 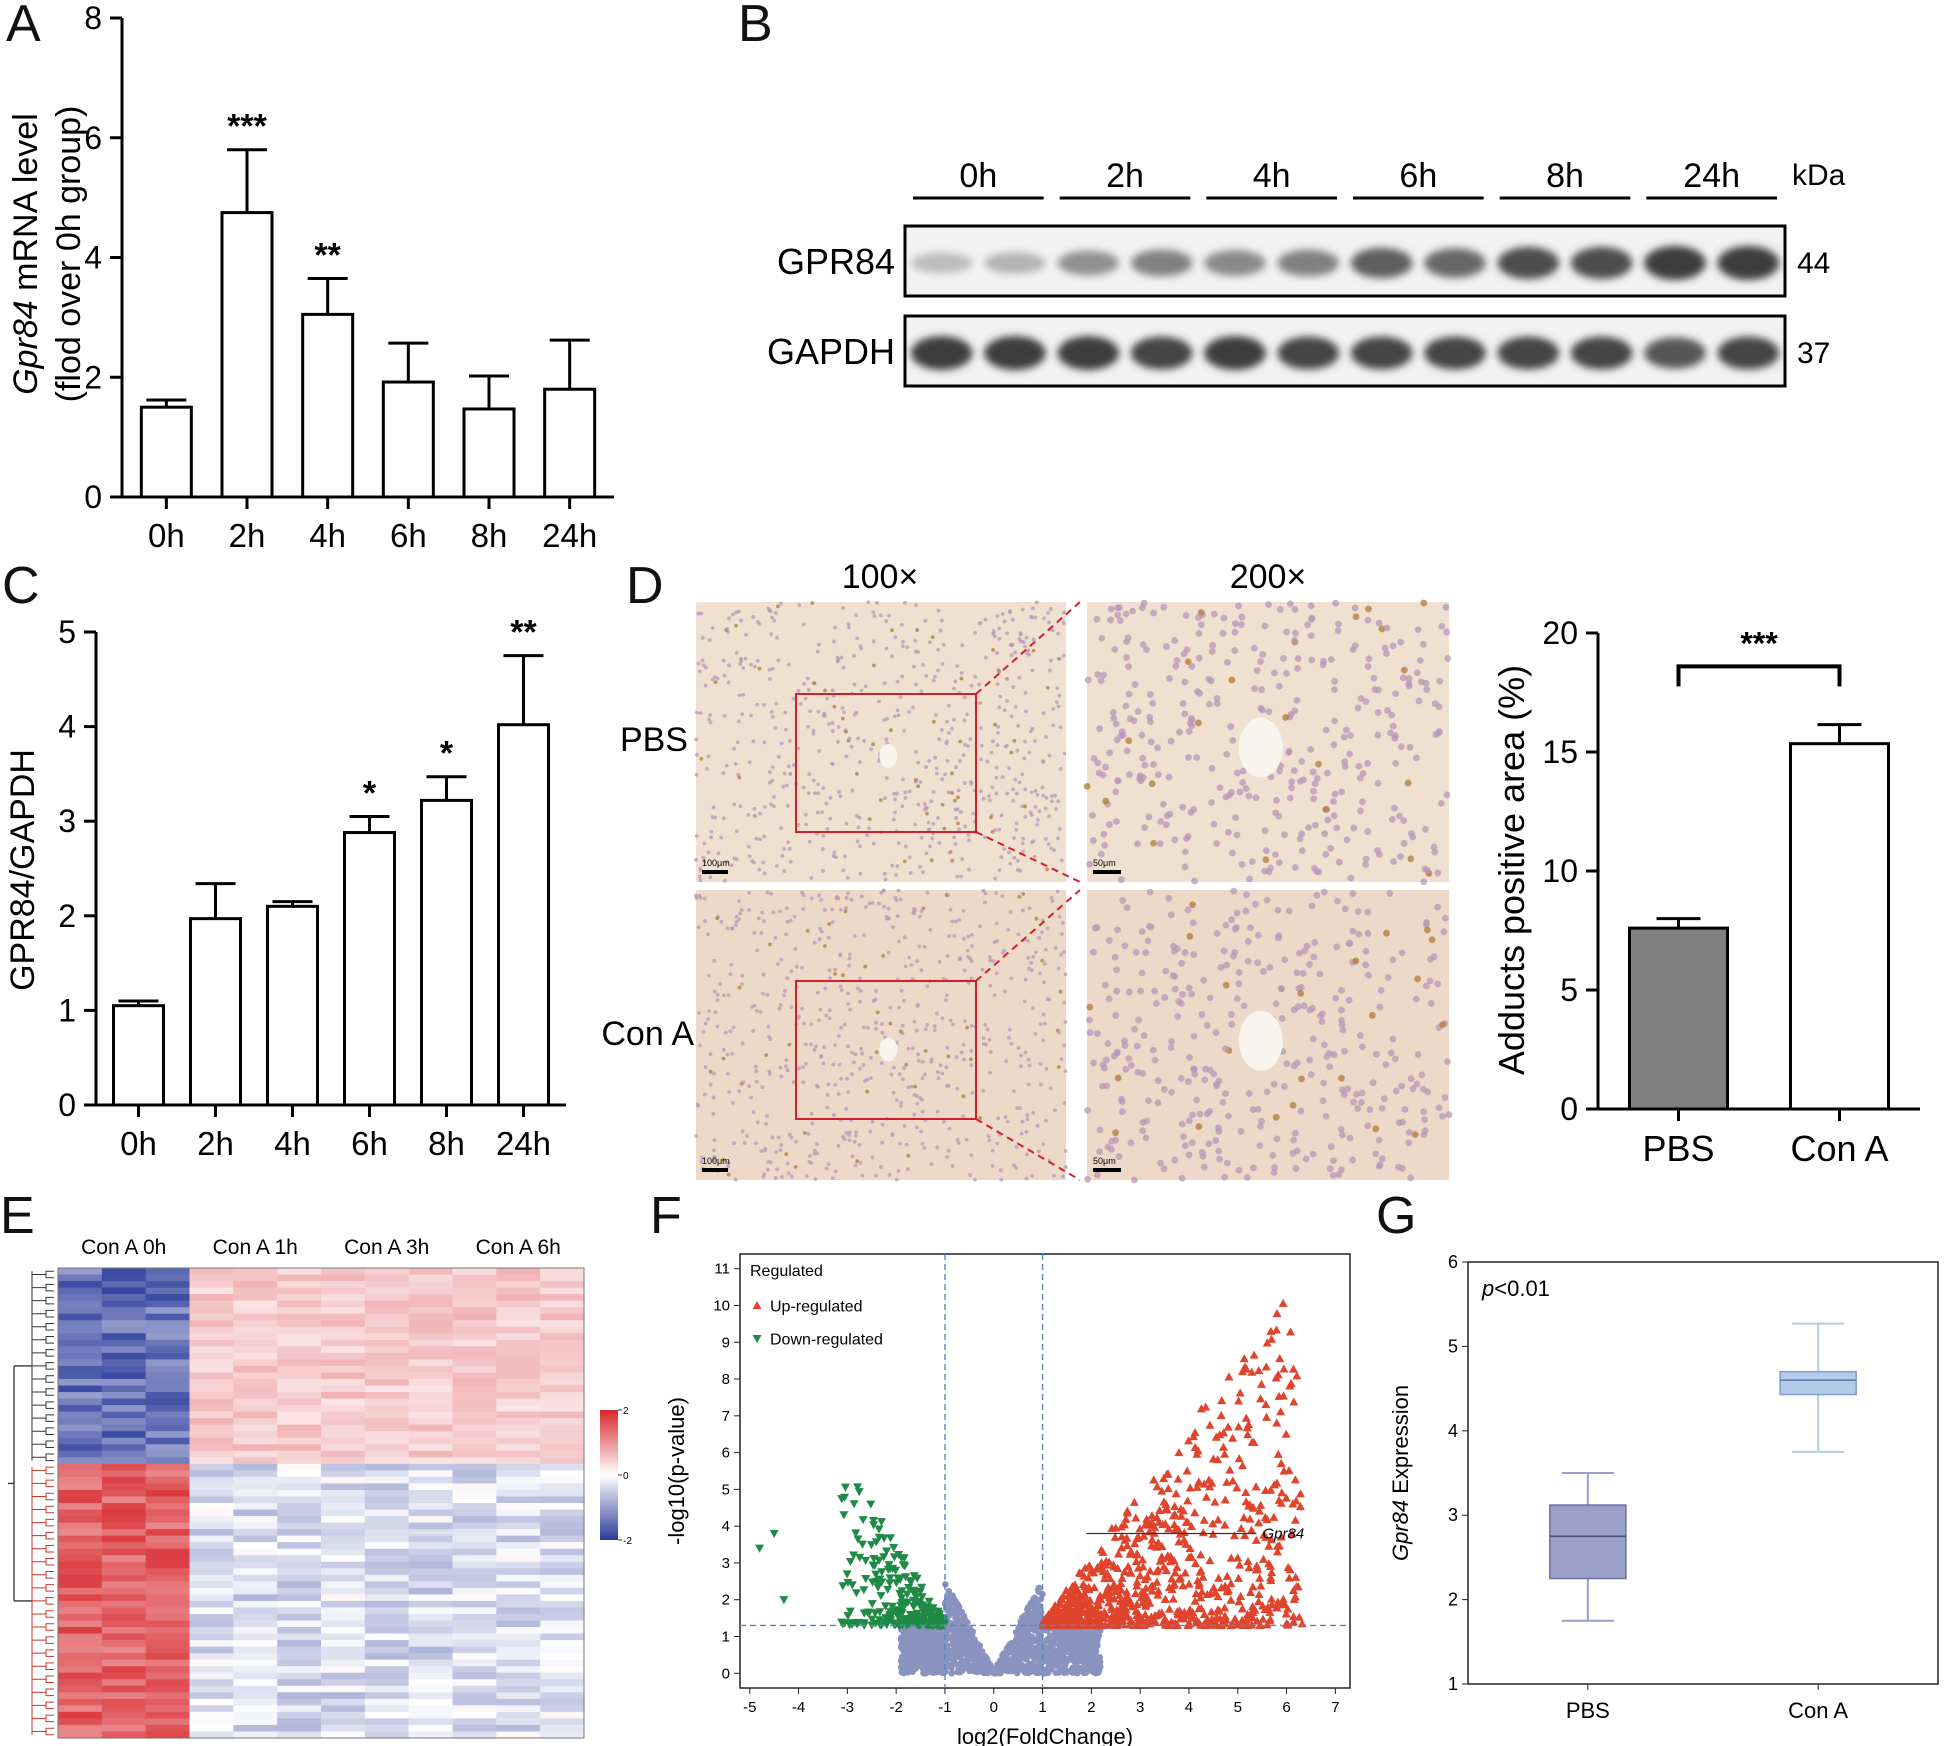 I want to click on y-tick-label: 4, so click(x=93, y=258).